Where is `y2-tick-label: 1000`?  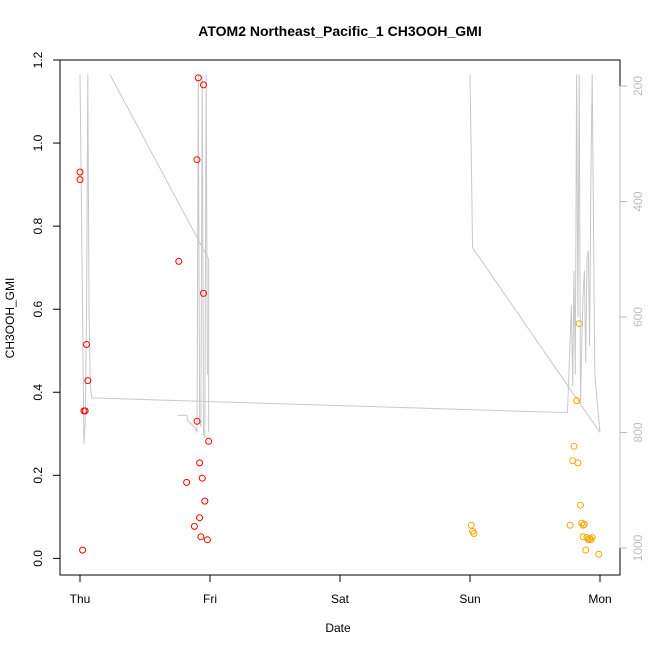
y2-tick-label: 1000 is located at coordinates (638, 547).